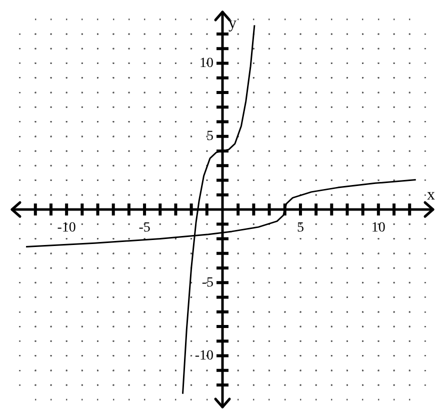 The width and height of the screenshot is (445, 419). Describe the element at coordinates (431, 195) in the screenshot. I see `x-axis-title: x` at that location.